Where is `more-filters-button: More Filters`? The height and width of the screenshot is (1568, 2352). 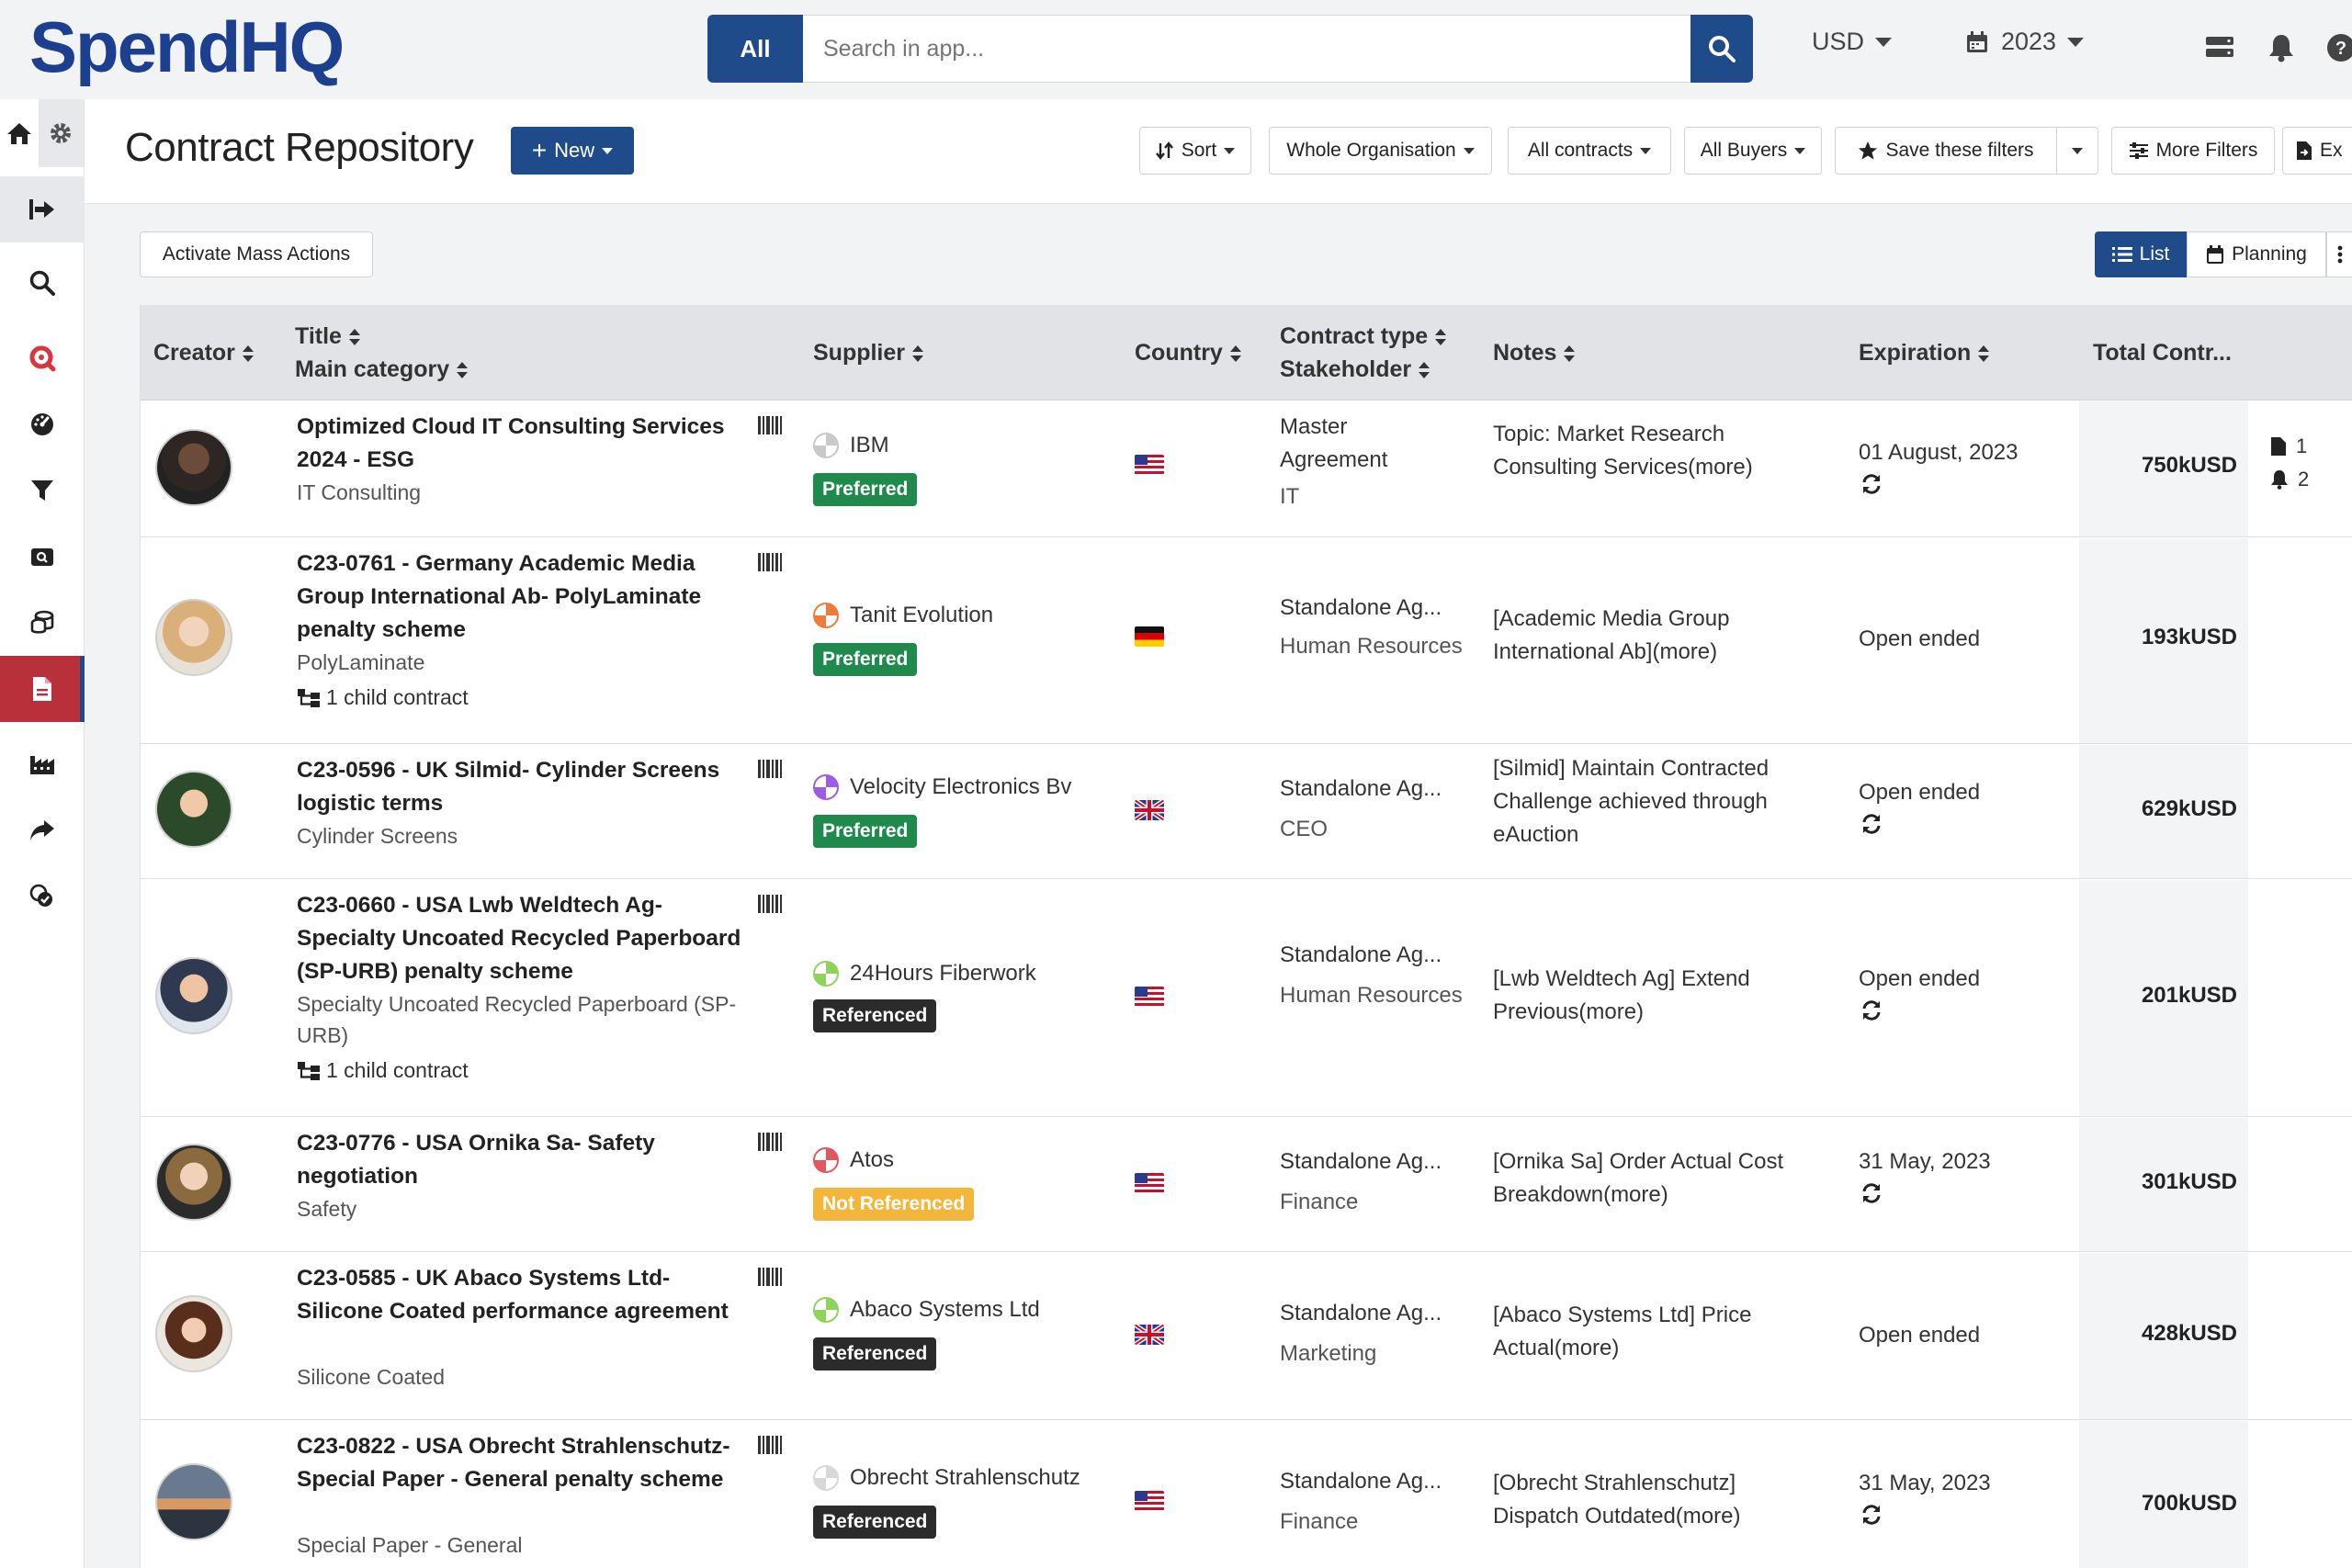
more-filters-button: More Filters is located at coordinates (2193, 151).